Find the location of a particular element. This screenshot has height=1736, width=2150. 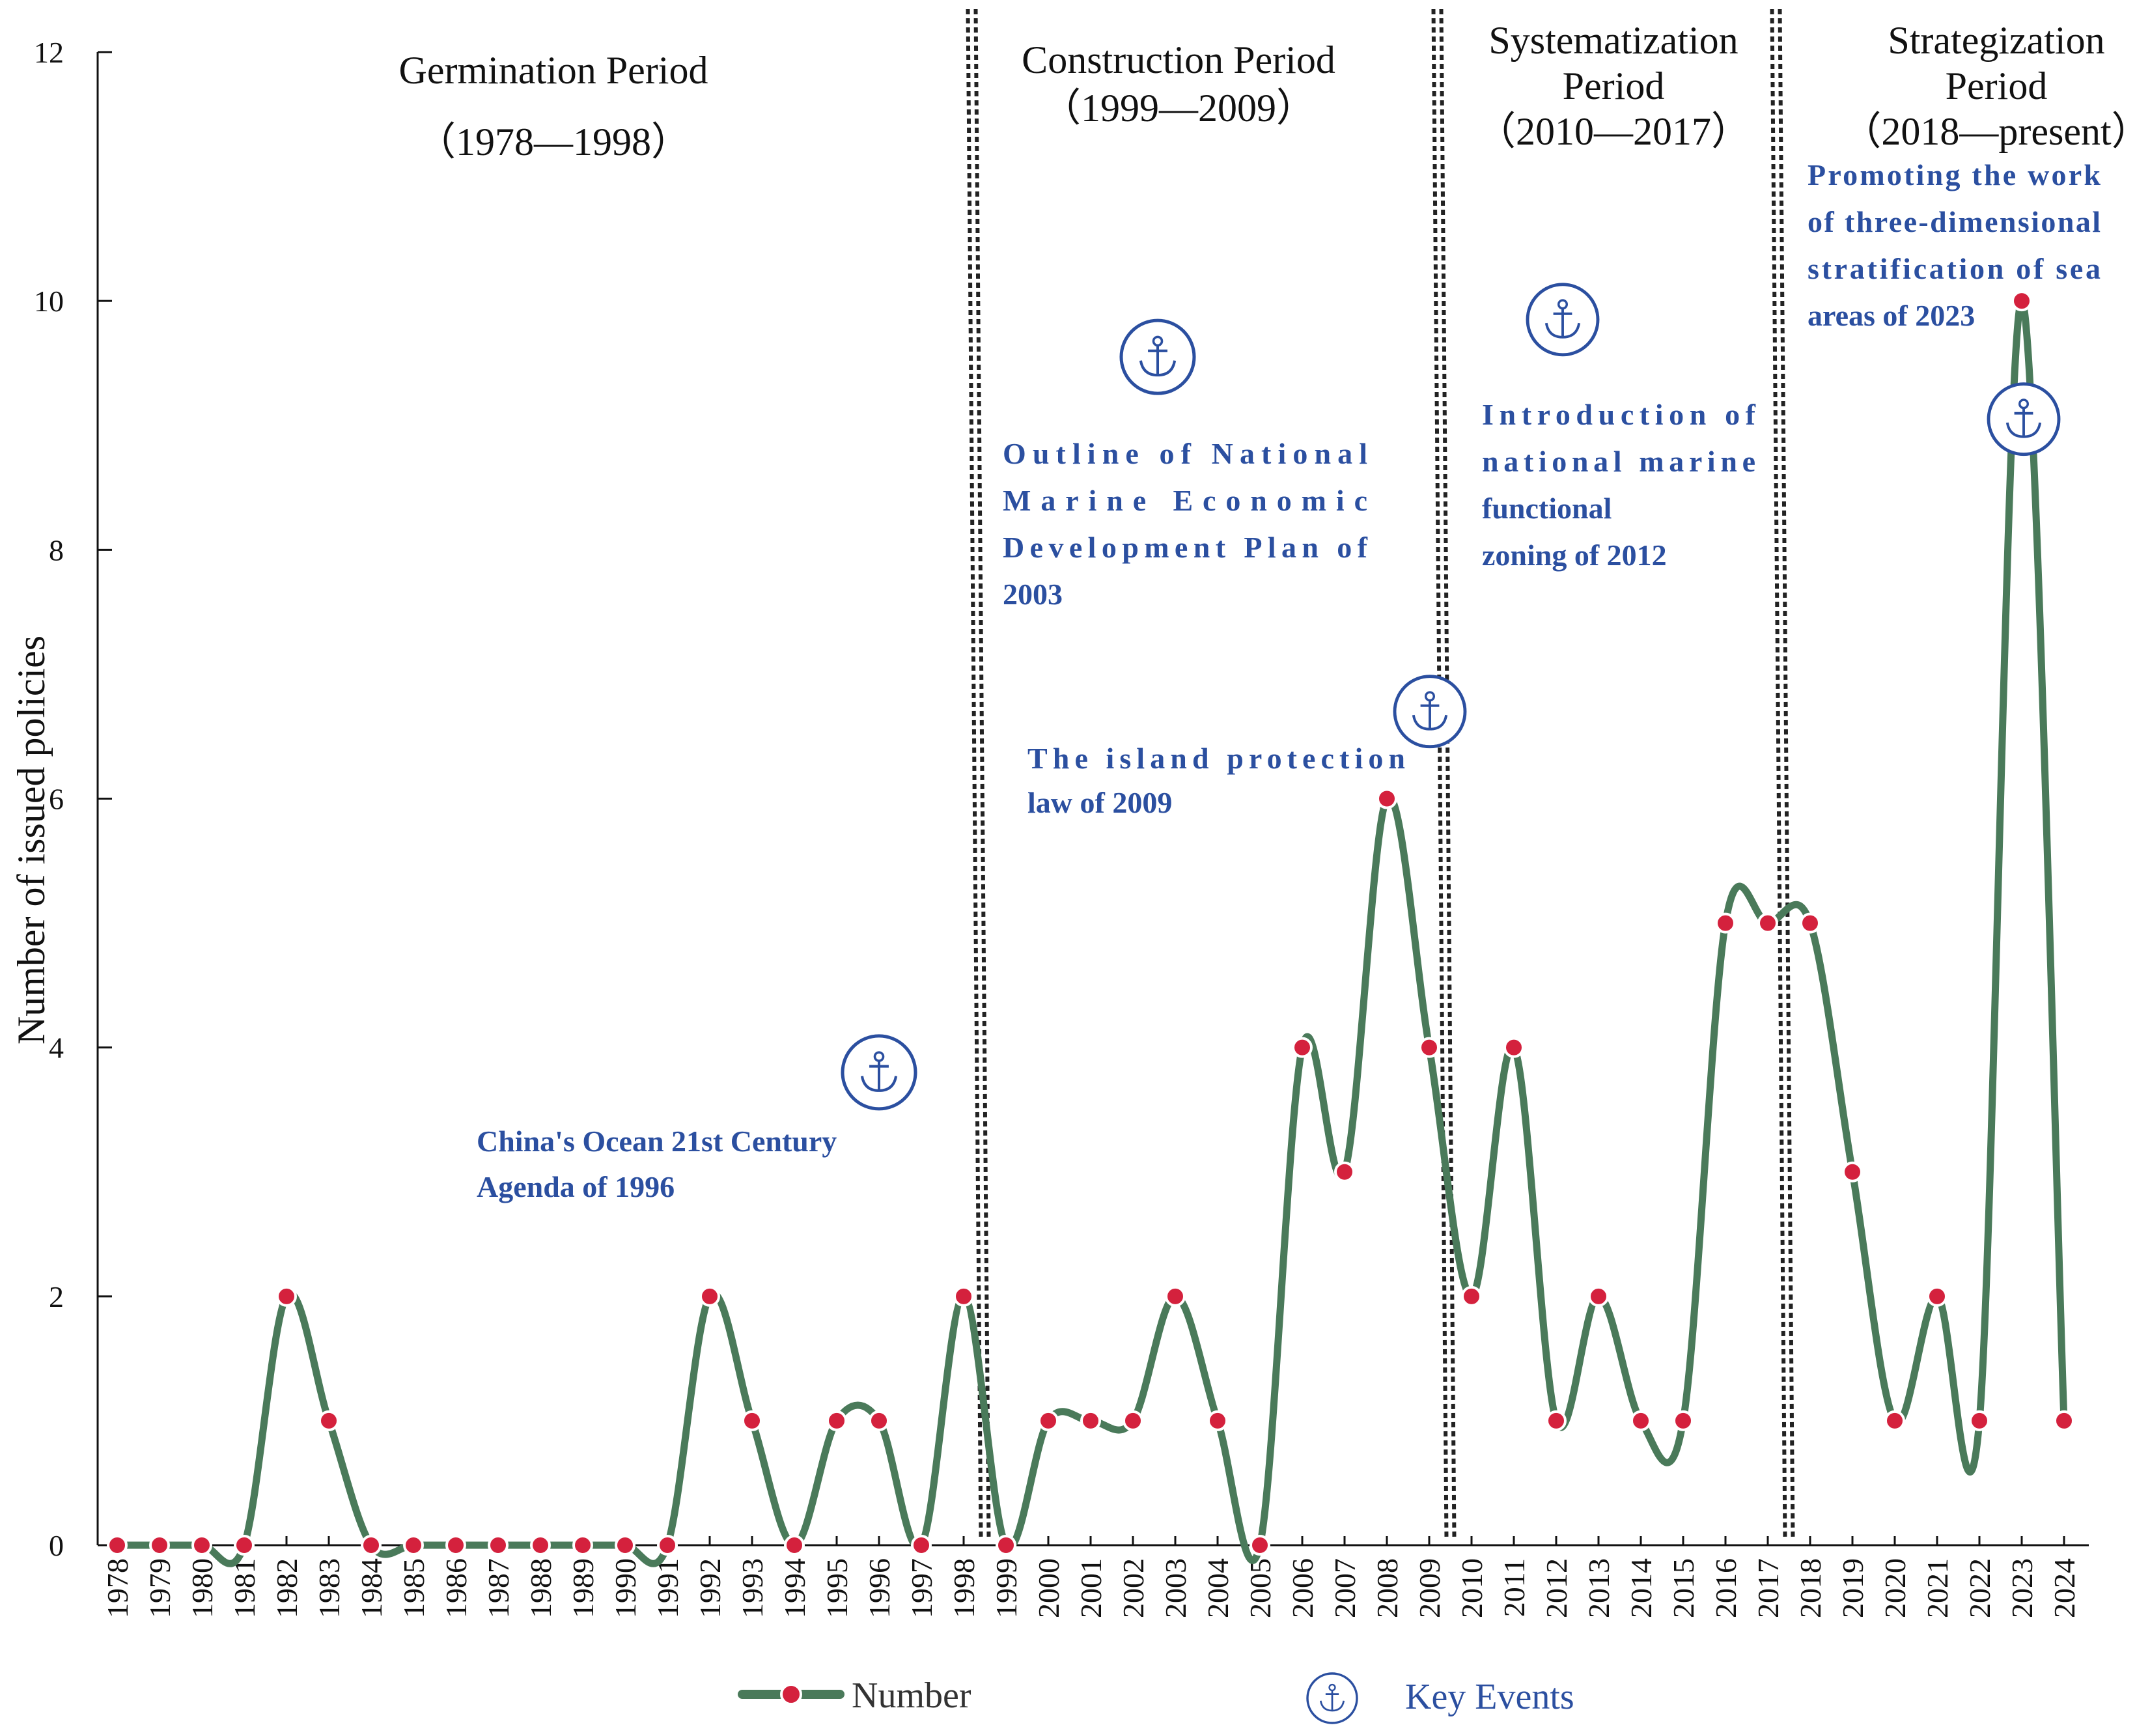

data-point-2022 is located at coordinates (1979, 1421).